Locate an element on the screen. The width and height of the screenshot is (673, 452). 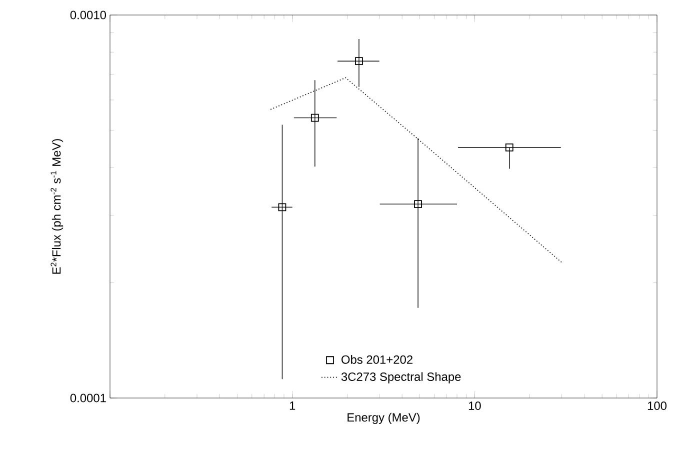
y-tick-label: 0.0001 is located at coordinates (88, 398).